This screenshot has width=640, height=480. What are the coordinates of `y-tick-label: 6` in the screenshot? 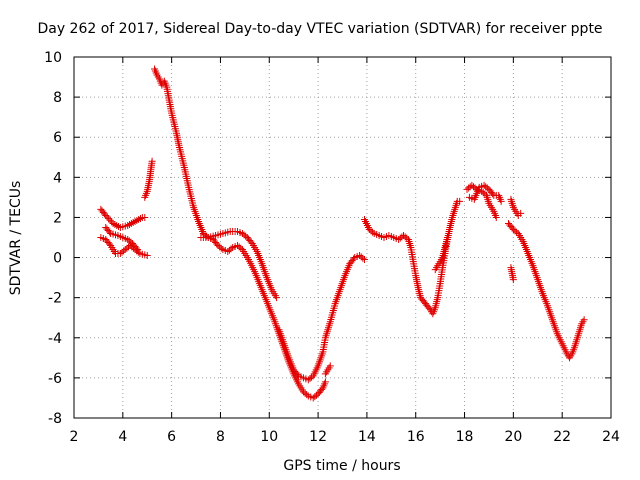 It's located at (57, 138).